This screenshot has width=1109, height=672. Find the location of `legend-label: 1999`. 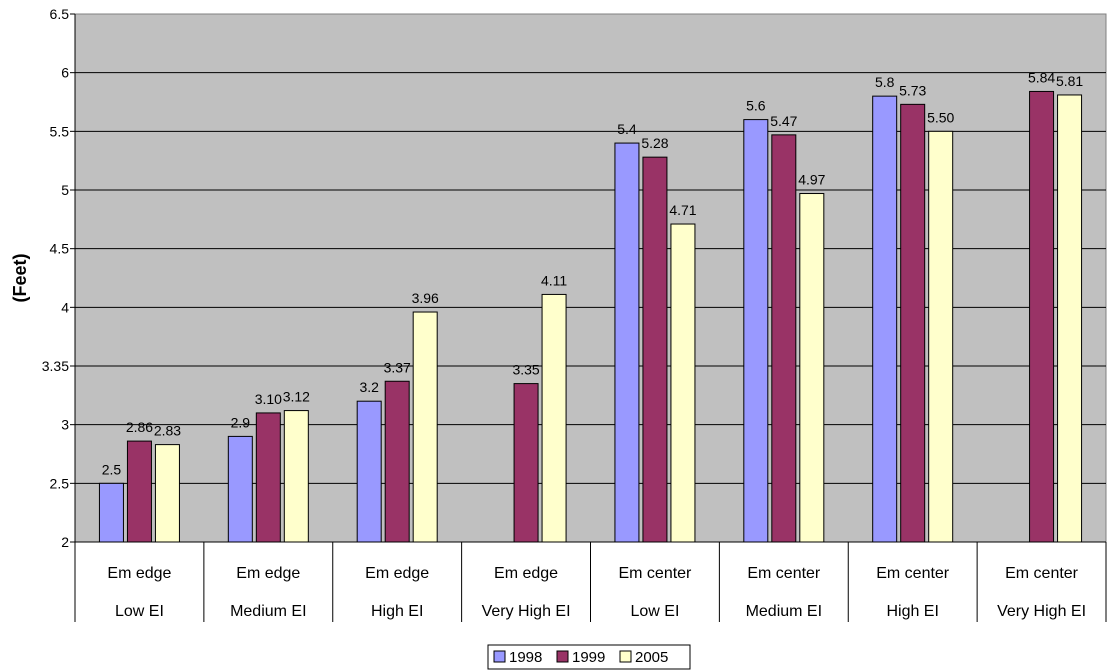

legend-label: 1999 is located at coordinates (588, 657).